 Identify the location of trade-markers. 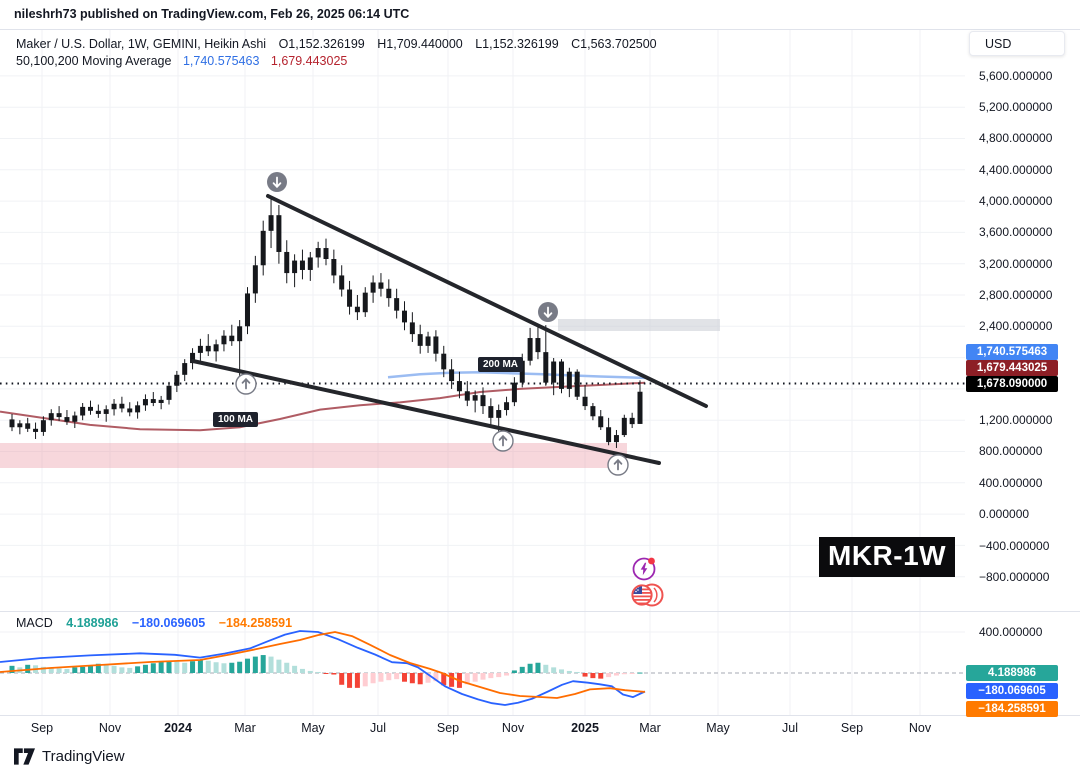
(432, 324).